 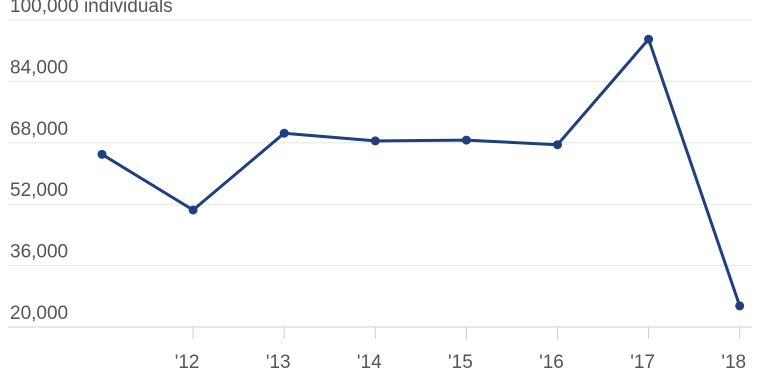 What do you see at coordinates (39, 313) in the screenshot?
I see `y-tick-label: 20,000` at bounding box center [39, 313].